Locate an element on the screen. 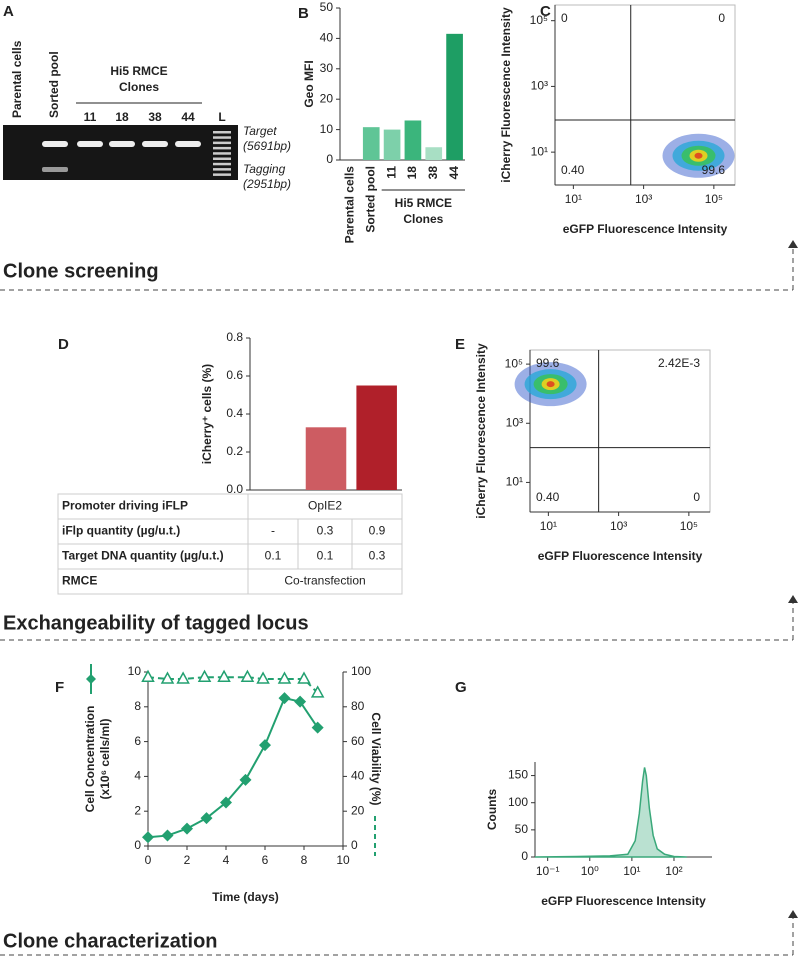 The width and height of the screenshot is (800, 958). x-tick-label: 11 is located at coordinates (391, 172).